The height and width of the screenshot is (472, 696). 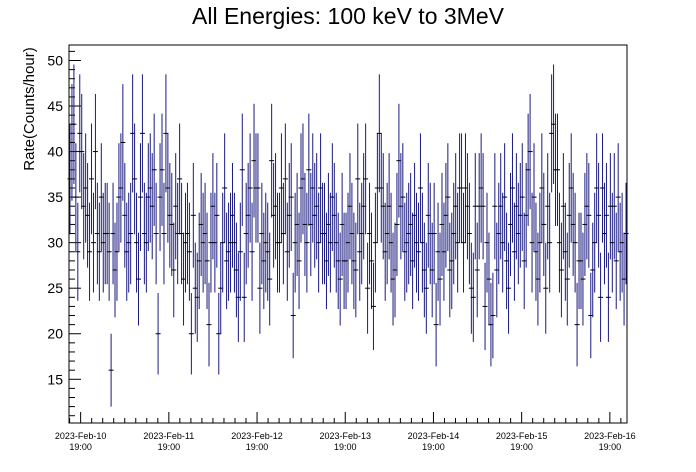 I want to click on y-axis-label: Rate(Counts/hour), so click(x=29, y=108).